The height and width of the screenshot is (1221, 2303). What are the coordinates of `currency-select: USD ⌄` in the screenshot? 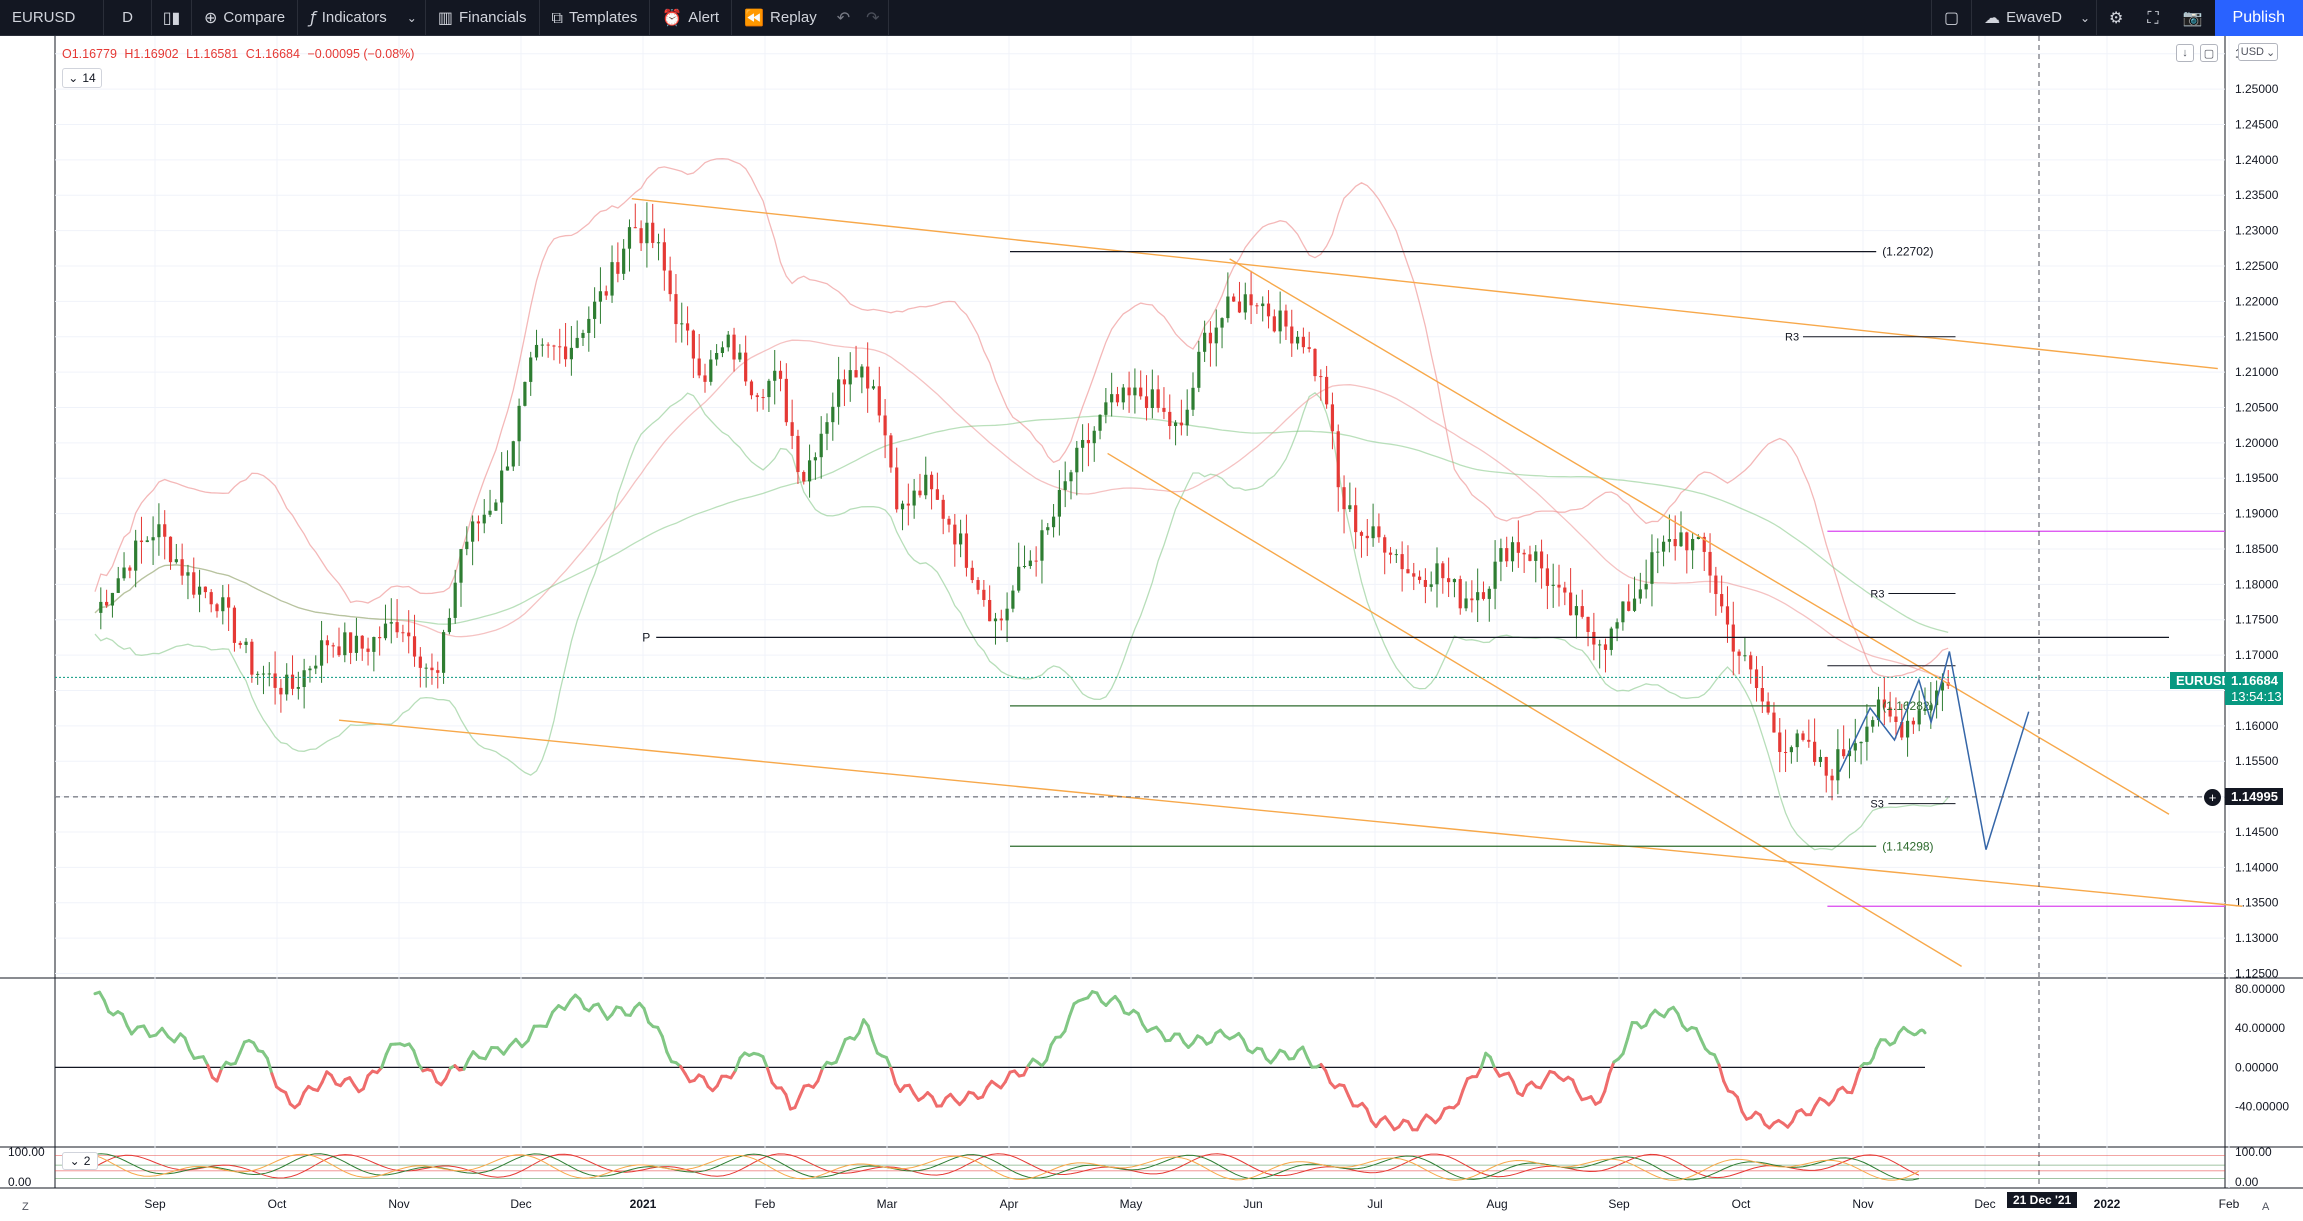 It's located at (2258, 52).